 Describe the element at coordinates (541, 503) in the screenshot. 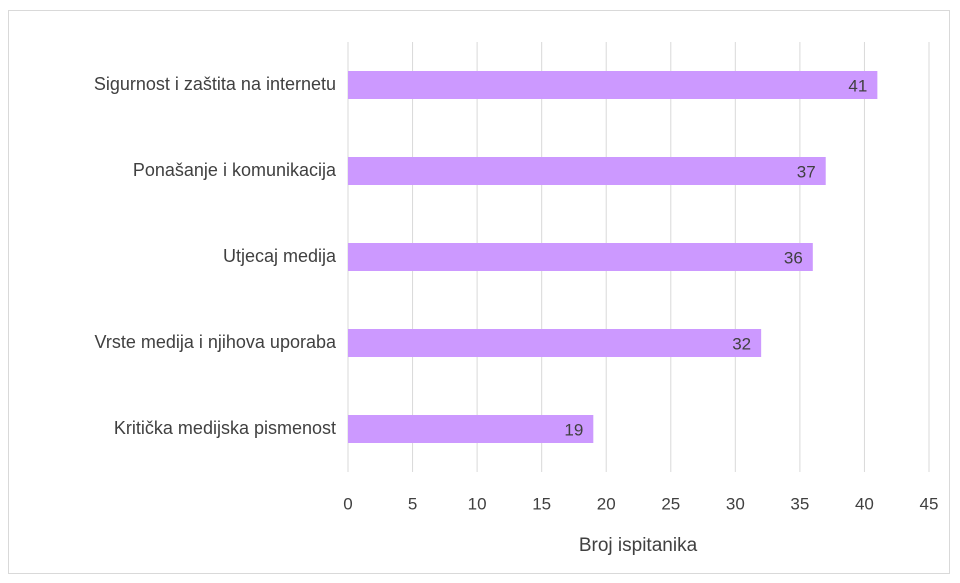

I see `x-tick-label: 15` at that location.